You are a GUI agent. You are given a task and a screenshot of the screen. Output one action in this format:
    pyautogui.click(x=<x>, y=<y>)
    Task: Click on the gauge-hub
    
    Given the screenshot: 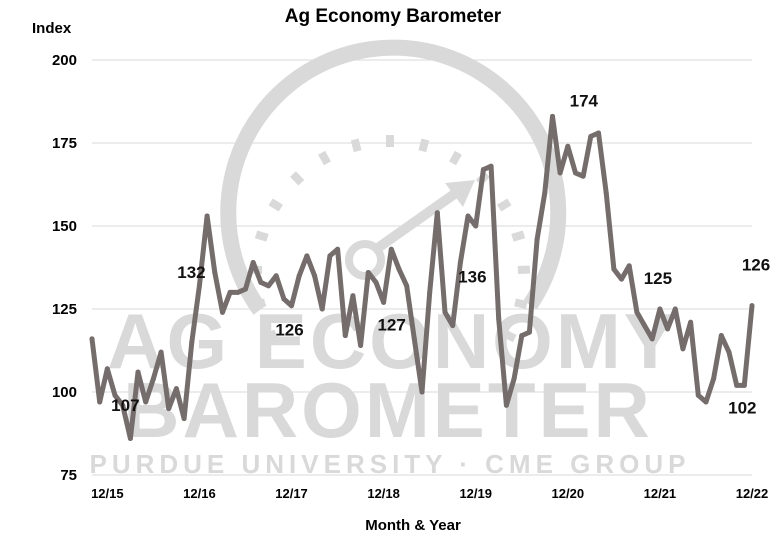 What is the action you would take?
    pyautogui.click(x=365, y=260)
    